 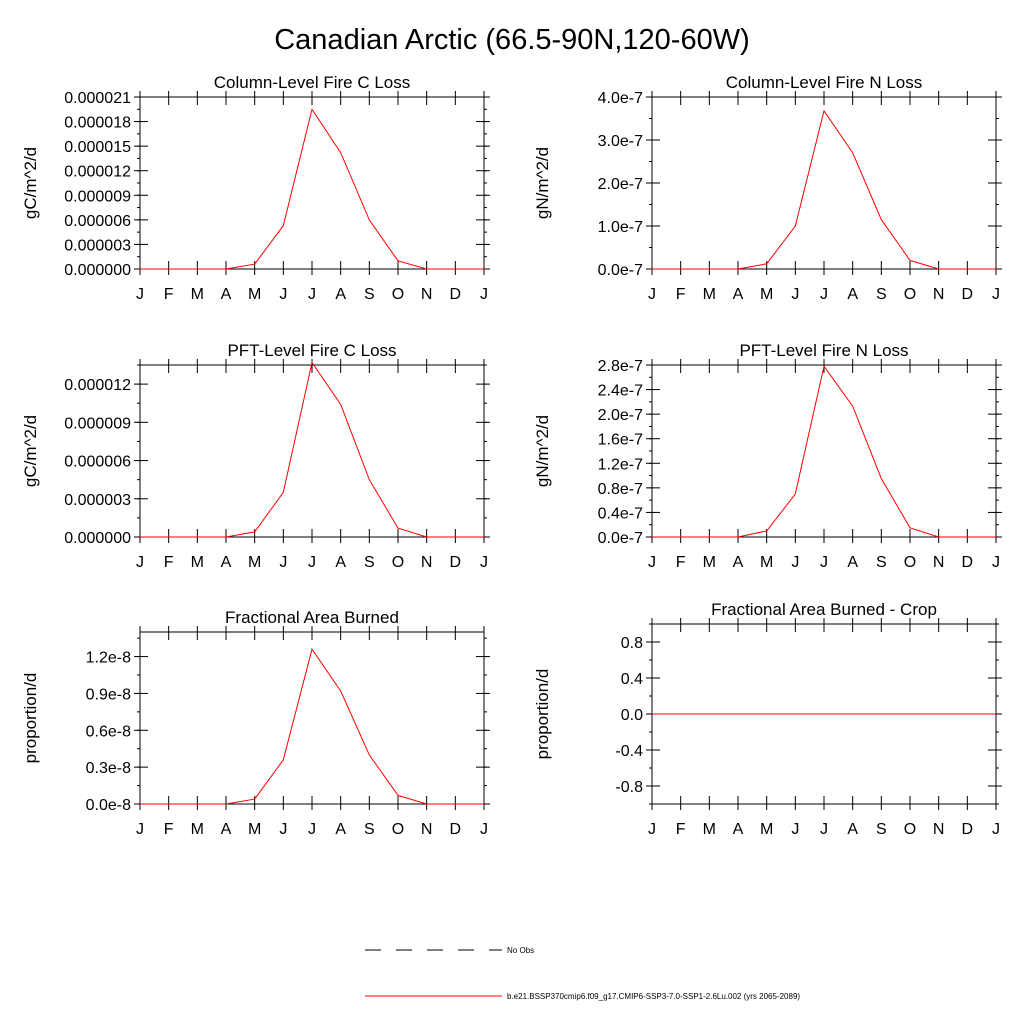 What do you see at coordinates (632, 643) in the screenshot?
I see `y-tick-label: 0.8` at bounding box center [632, 643].